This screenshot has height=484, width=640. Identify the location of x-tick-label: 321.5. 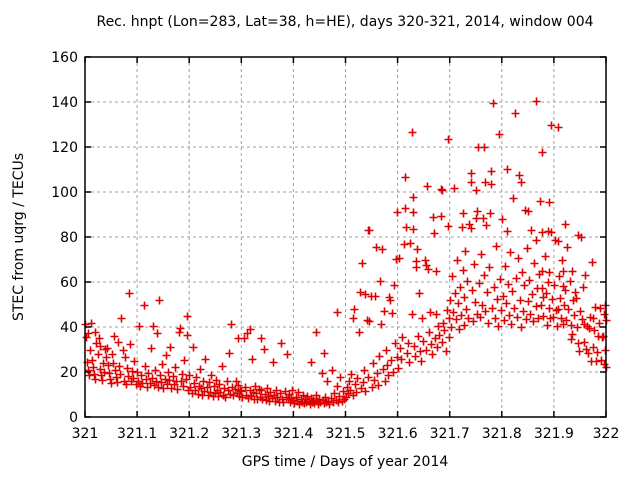
(345, 434).